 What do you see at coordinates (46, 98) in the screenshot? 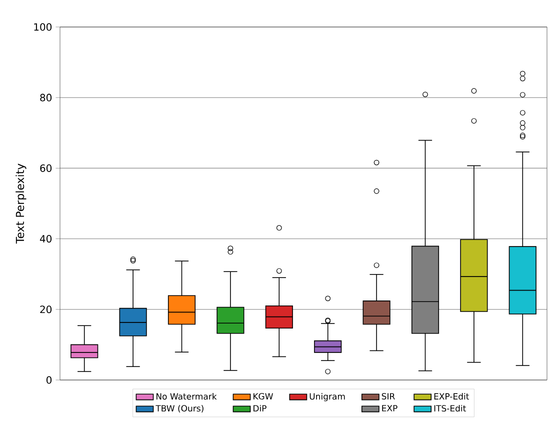
I see `y-tick-label: 80` at bounding box center [46, 98].